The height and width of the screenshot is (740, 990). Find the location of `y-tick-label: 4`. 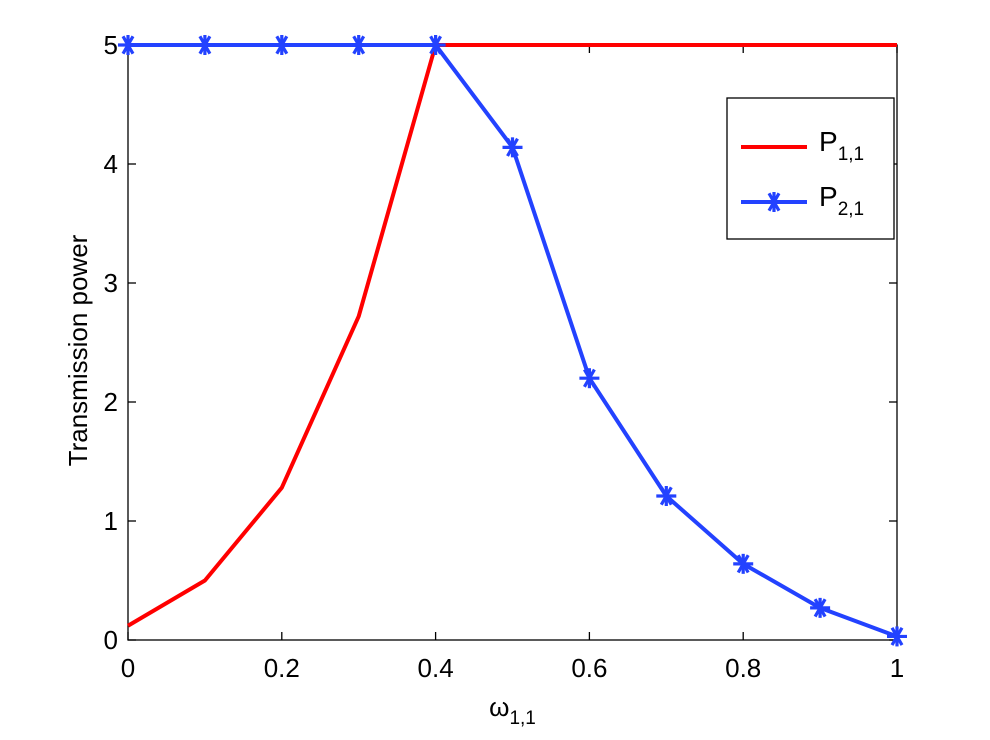

y-tick-label: 4 is located at coordinates (111, 164).